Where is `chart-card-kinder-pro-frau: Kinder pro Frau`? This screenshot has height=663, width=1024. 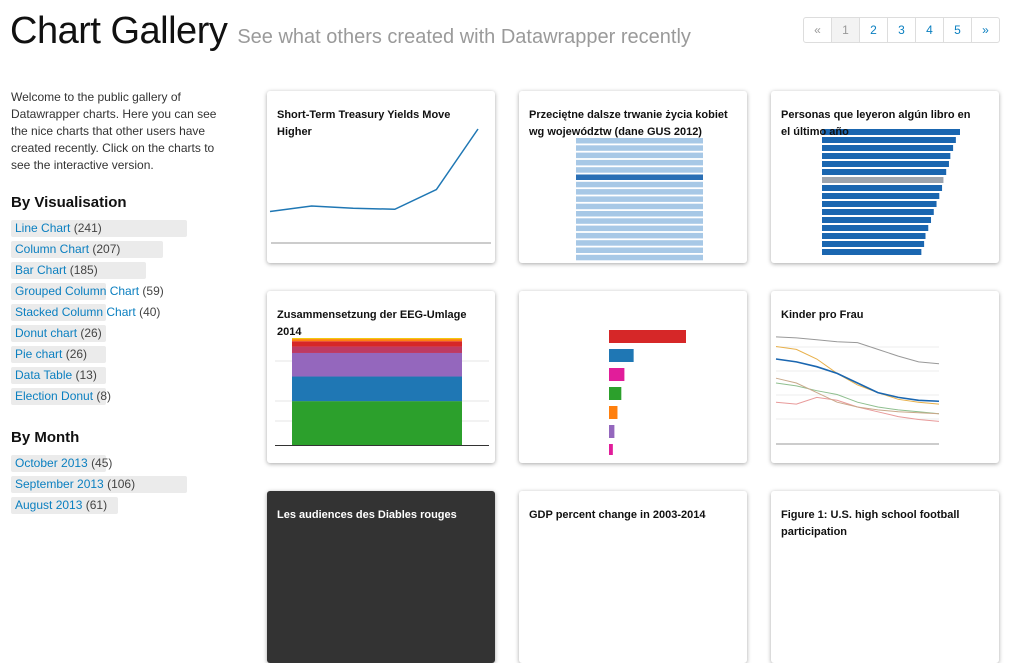 chart-card-kinder-pro-frau: Kinder pro Frau is located at coordinates (885, 377).